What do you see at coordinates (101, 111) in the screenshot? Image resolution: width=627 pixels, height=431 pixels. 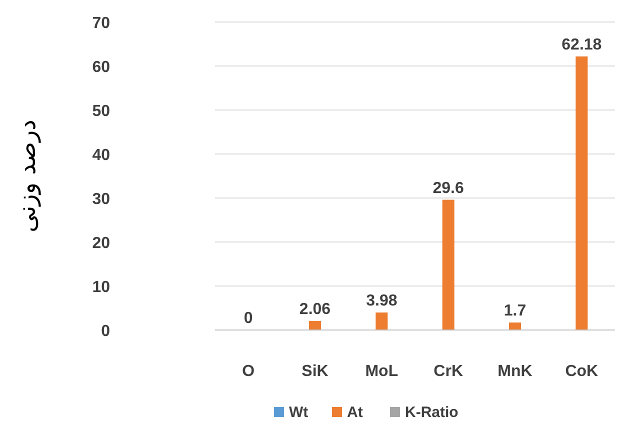 I see `y-tick-label: 50` at bounding box center [101, 111].